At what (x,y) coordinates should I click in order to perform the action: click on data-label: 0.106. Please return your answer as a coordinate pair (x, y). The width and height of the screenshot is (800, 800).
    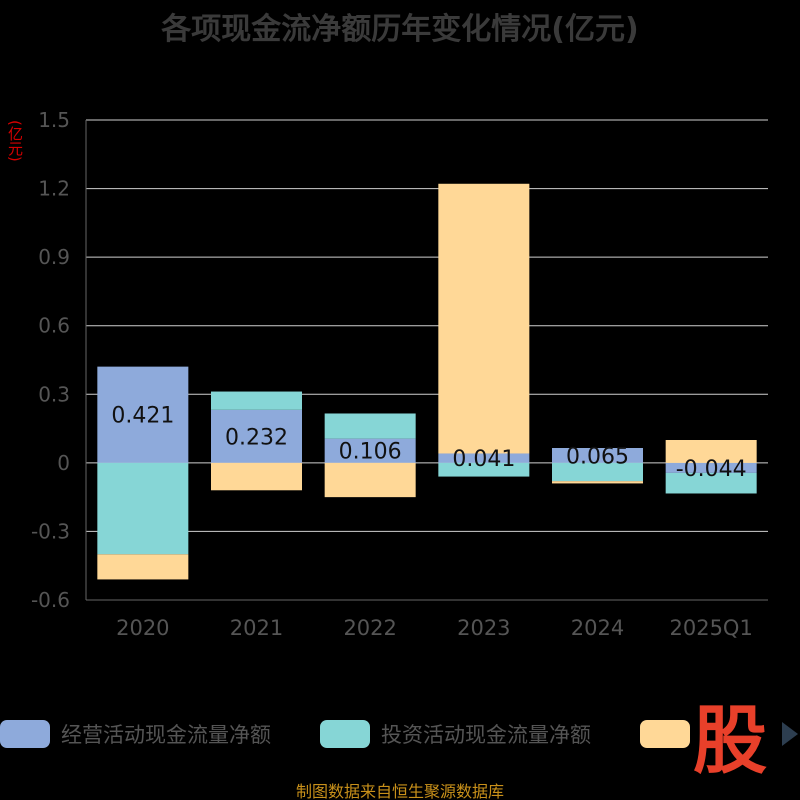
    Looking at the image, I should click on (370, 452).